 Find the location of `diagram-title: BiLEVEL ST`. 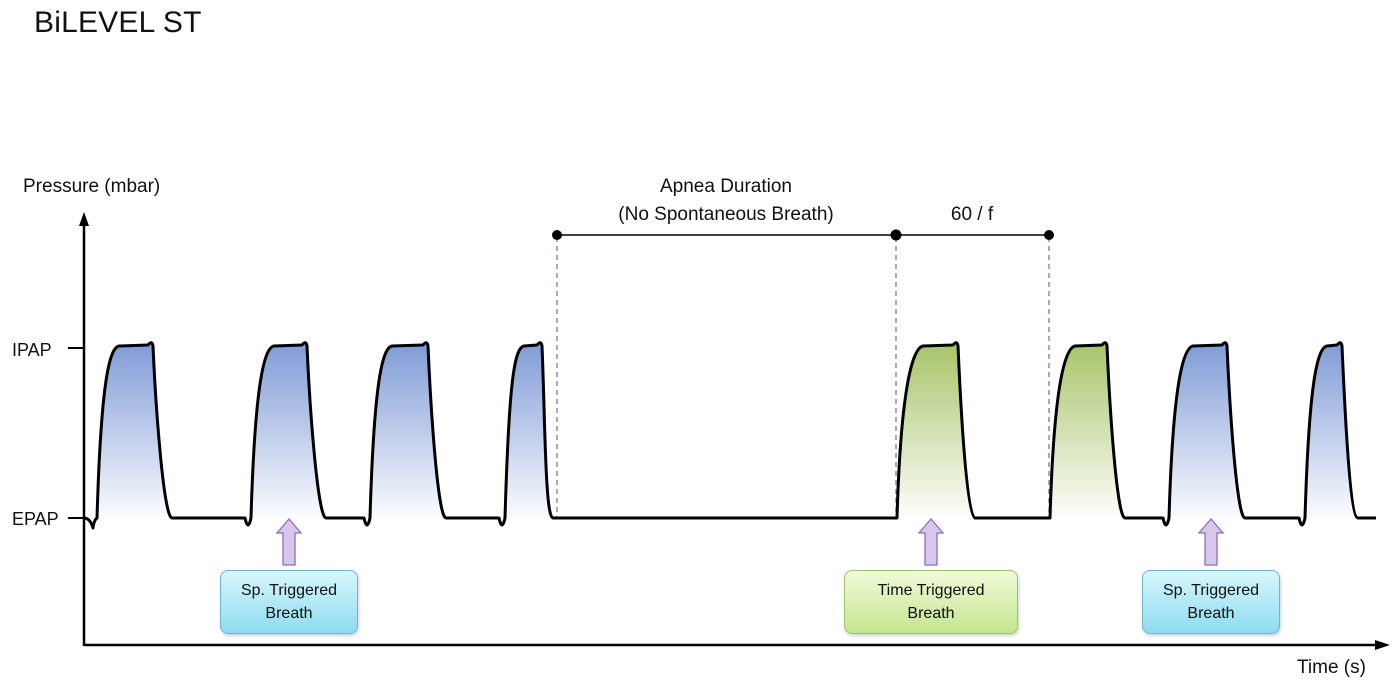

diagram-title: BiLEVEL ST is located at coordinates (118, 22).